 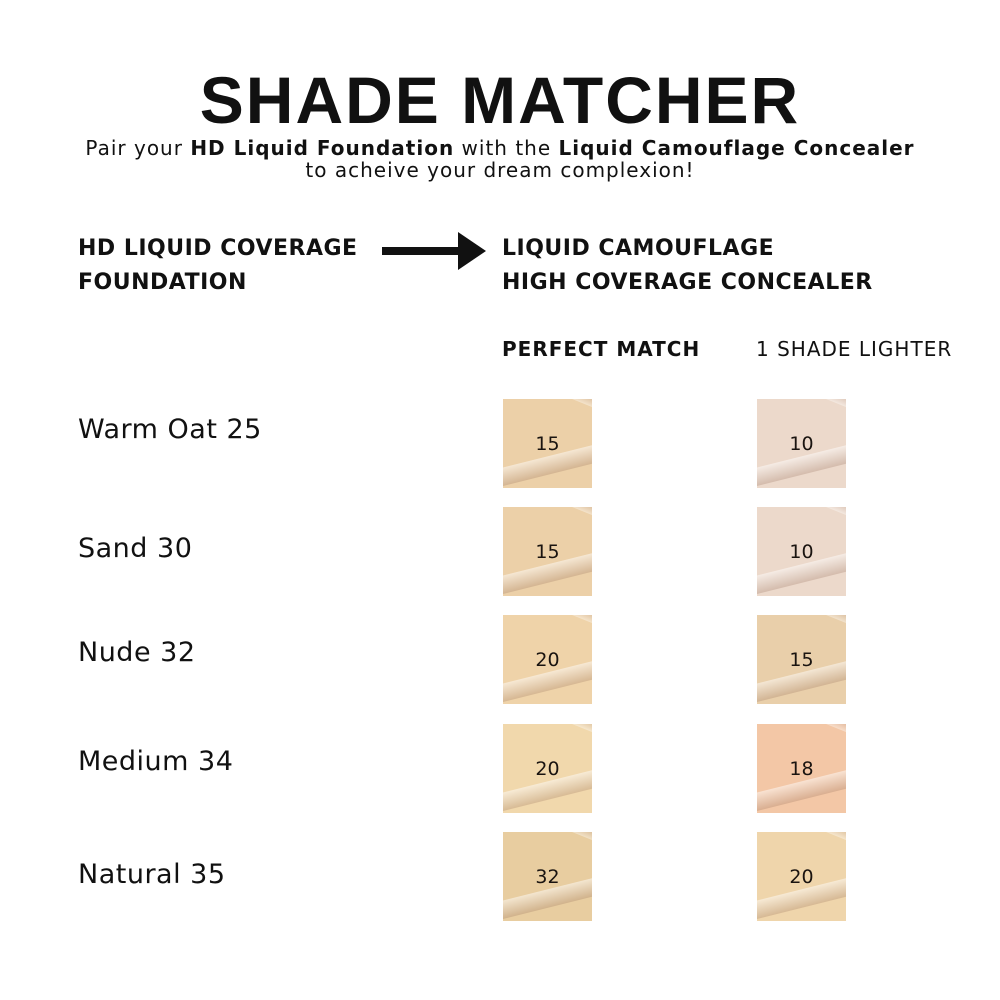 I want to click on subtitle-text: Pair your, so click(x=138, y=148).